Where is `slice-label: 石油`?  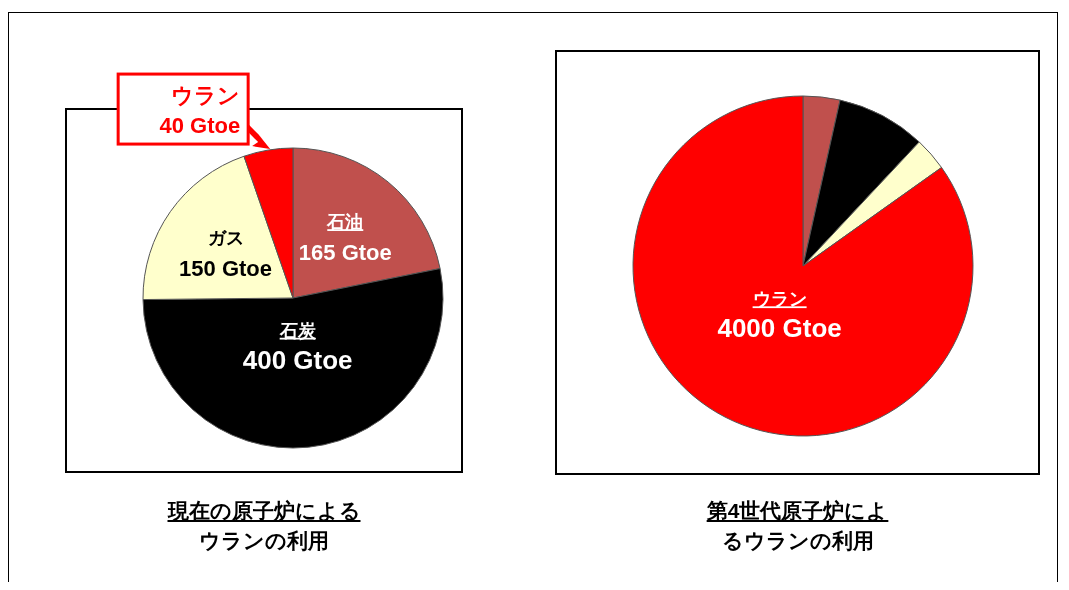 slice-label: 石油 is located at coordinates (345, 222).